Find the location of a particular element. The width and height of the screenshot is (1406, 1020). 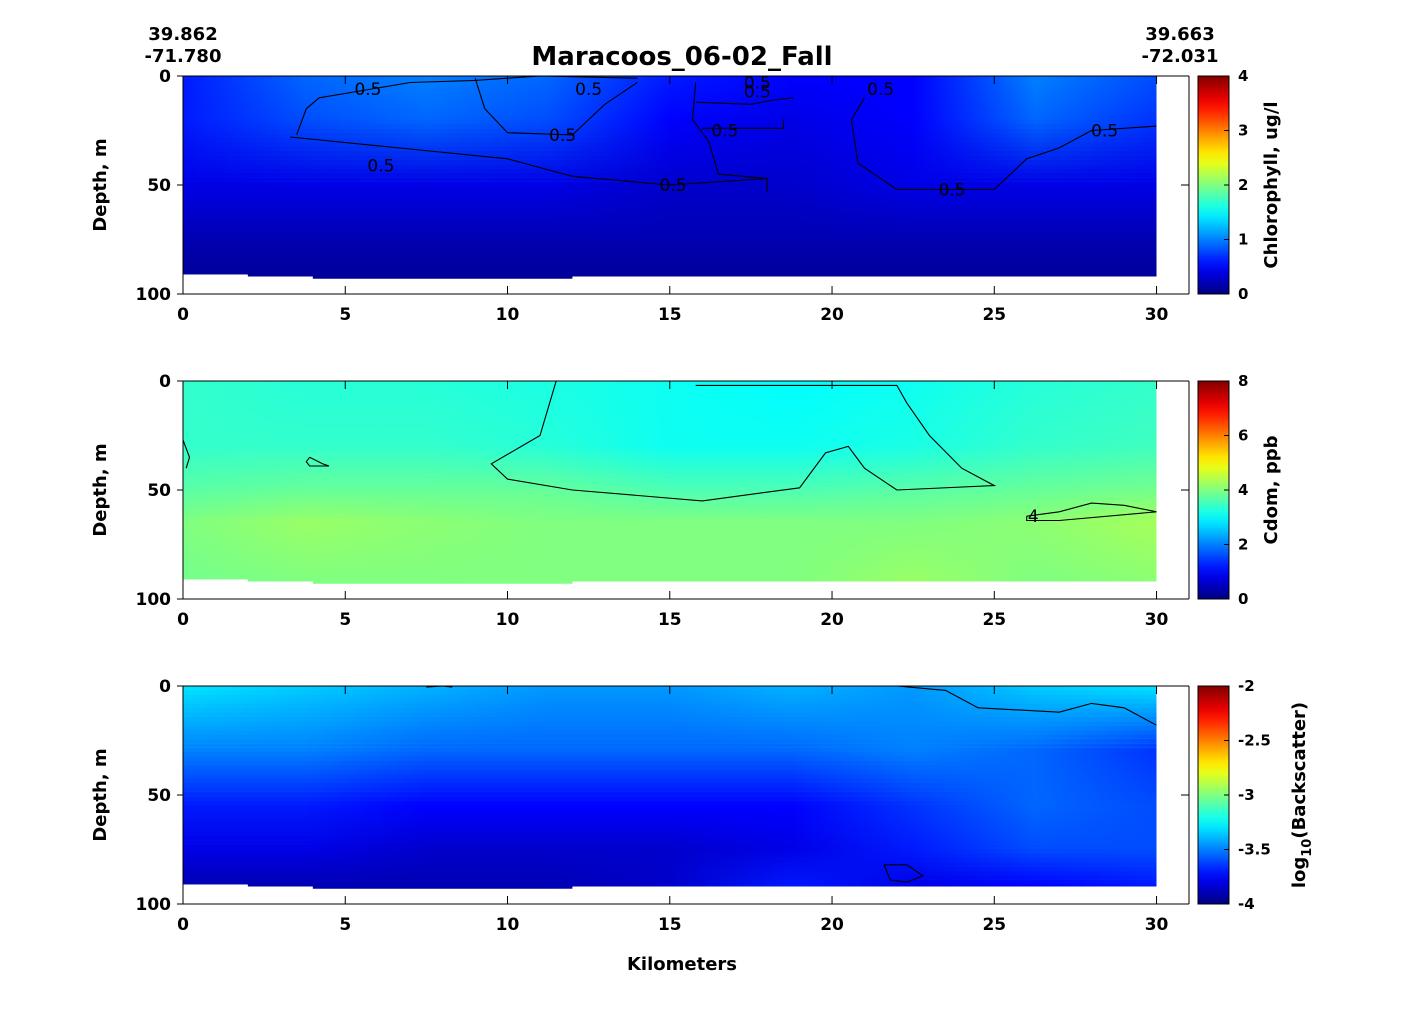

colorbar-tick-label: 8 is located at coordinates (1243, 381).